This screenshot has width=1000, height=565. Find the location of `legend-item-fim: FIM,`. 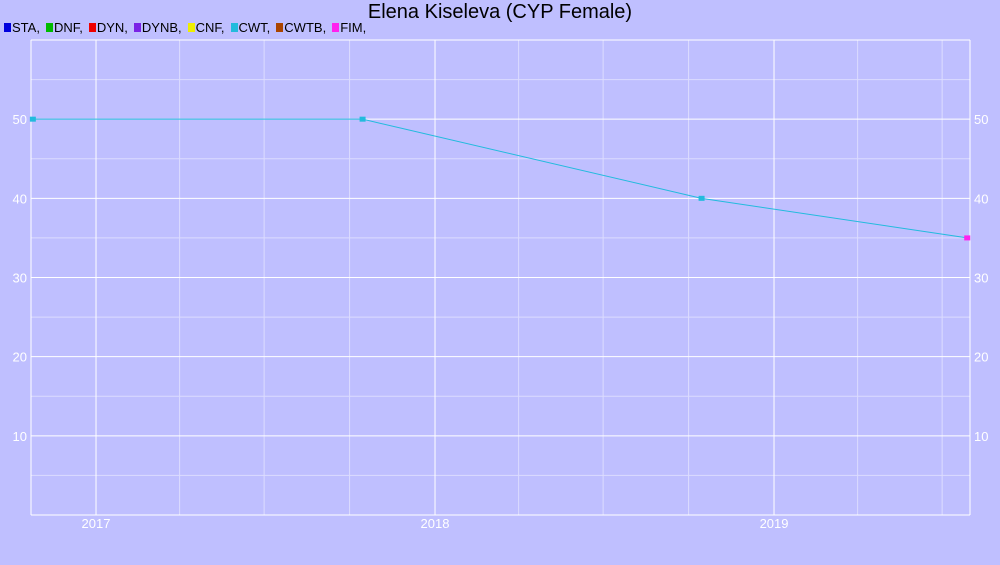

legend-item-fim: FIM, is located at coordinates (349, 27).